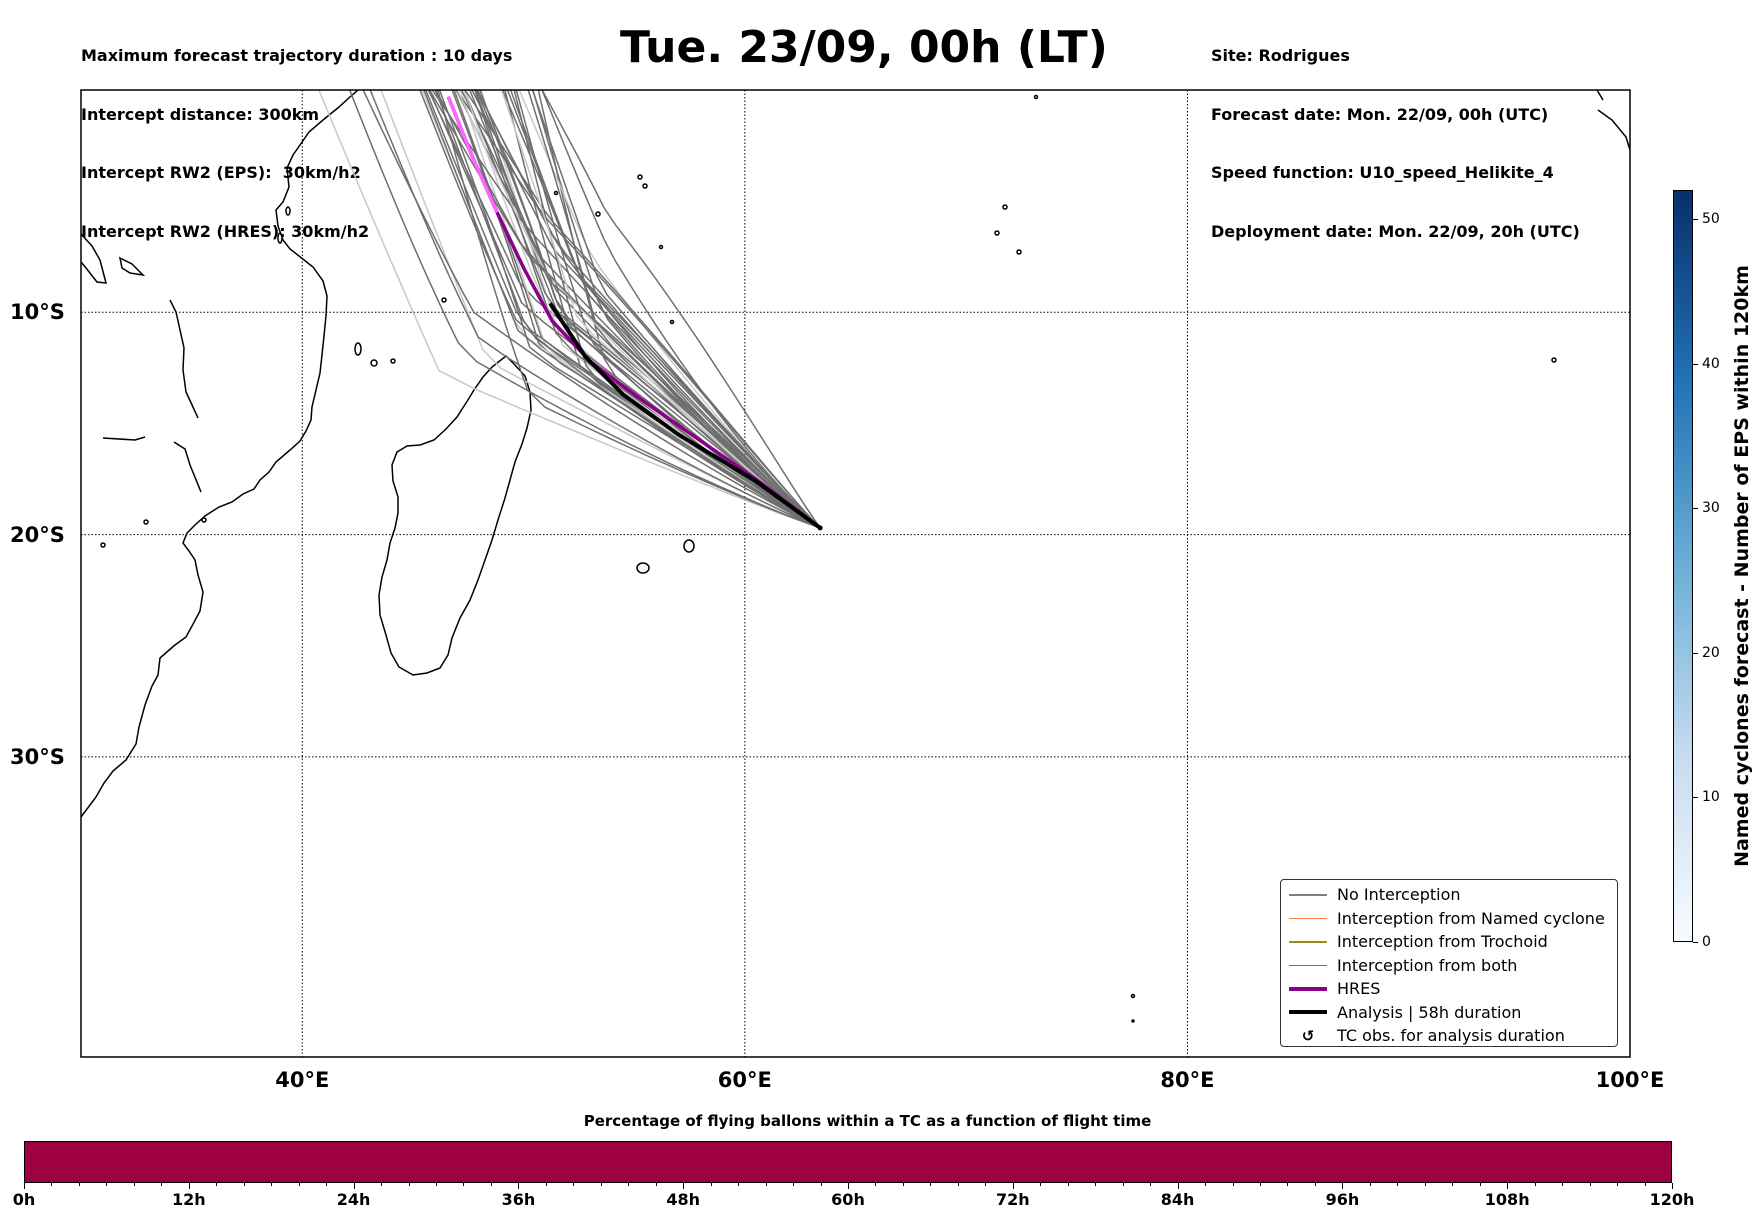 The image size is (1752, 1213). Describe the element at coordinates (472, 155) in the screenshot. I see `hres-track-late` at that location.